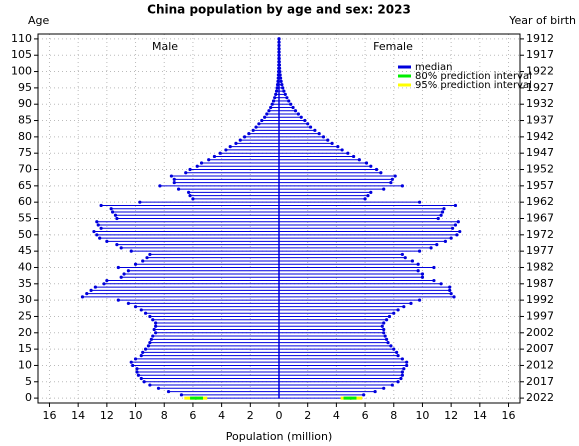 The width and height of the screenshot is (579, 446). What do you see at coordinates (540, 234) in the screenshot?
I see `y2-tick-label: 1972` at bounding box center [540, 234].